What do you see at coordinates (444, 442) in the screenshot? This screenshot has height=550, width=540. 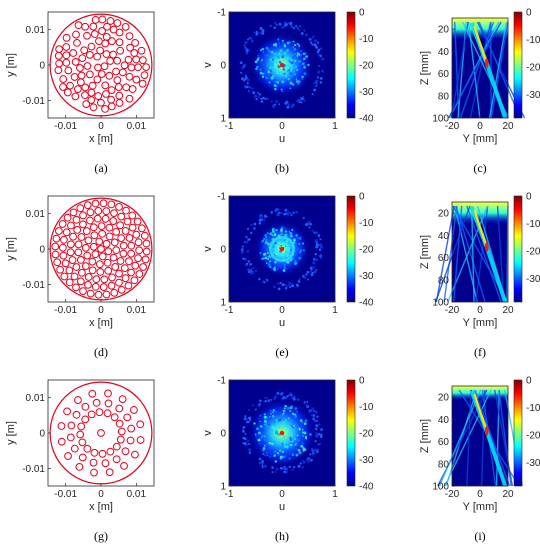 I see `y-tick-label: 60` at bounding box center [444, 442].